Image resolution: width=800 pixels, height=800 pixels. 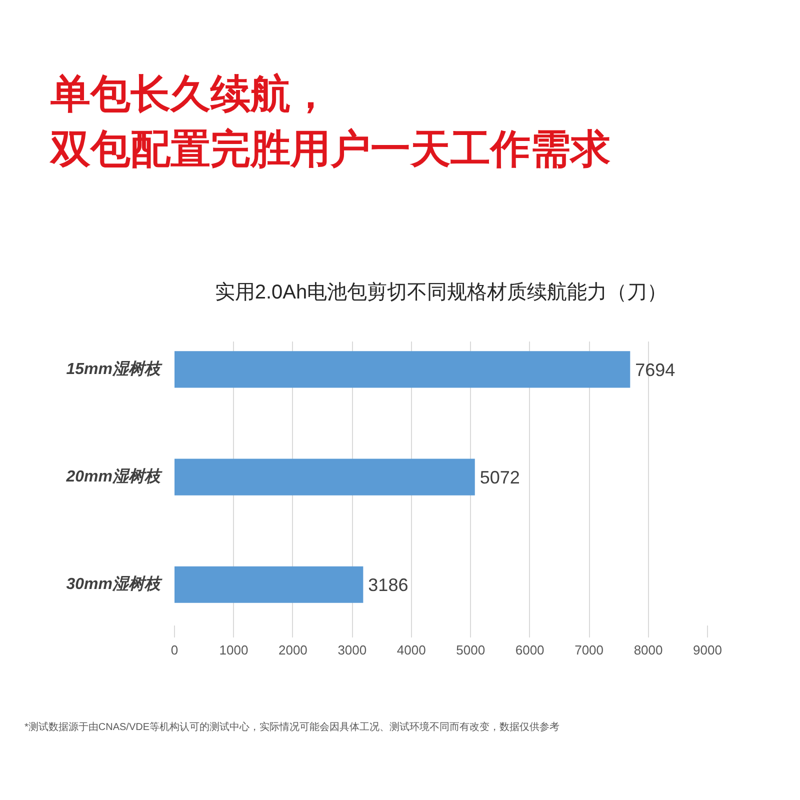 I want to click on x-tick-label: 5000, so click(x=471, y=650).